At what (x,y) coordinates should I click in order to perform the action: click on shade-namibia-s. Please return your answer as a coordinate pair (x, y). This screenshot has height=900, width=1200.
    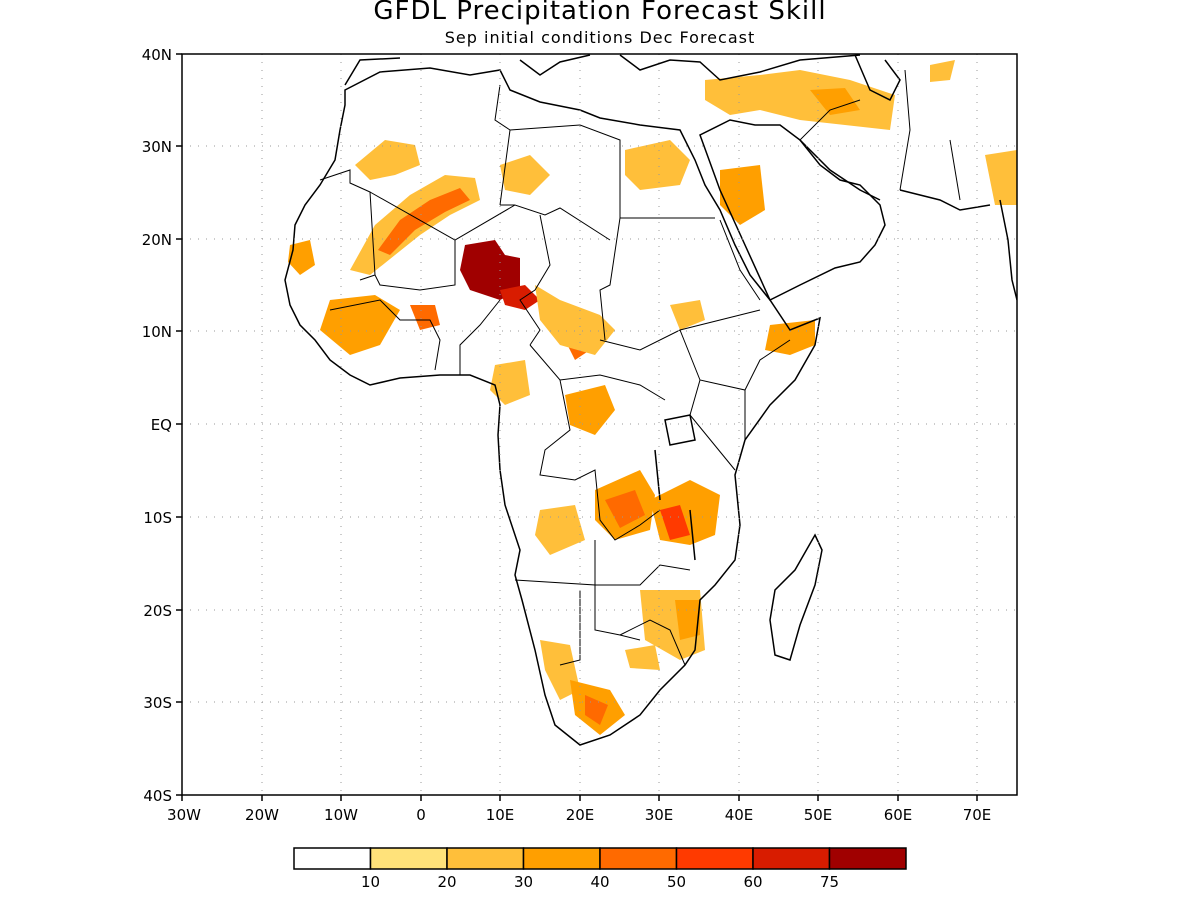
    Looking at the image, I should click on (560, 670).